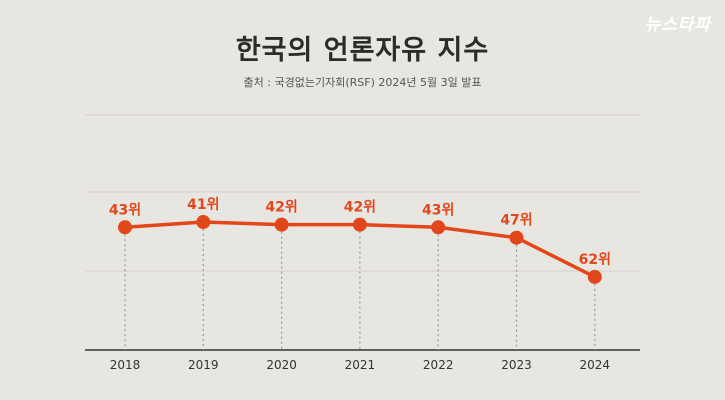 The height and width of the screenshot is (400, 725). I want to click on x-tick-label-2022: 2022, so click(438, 365).